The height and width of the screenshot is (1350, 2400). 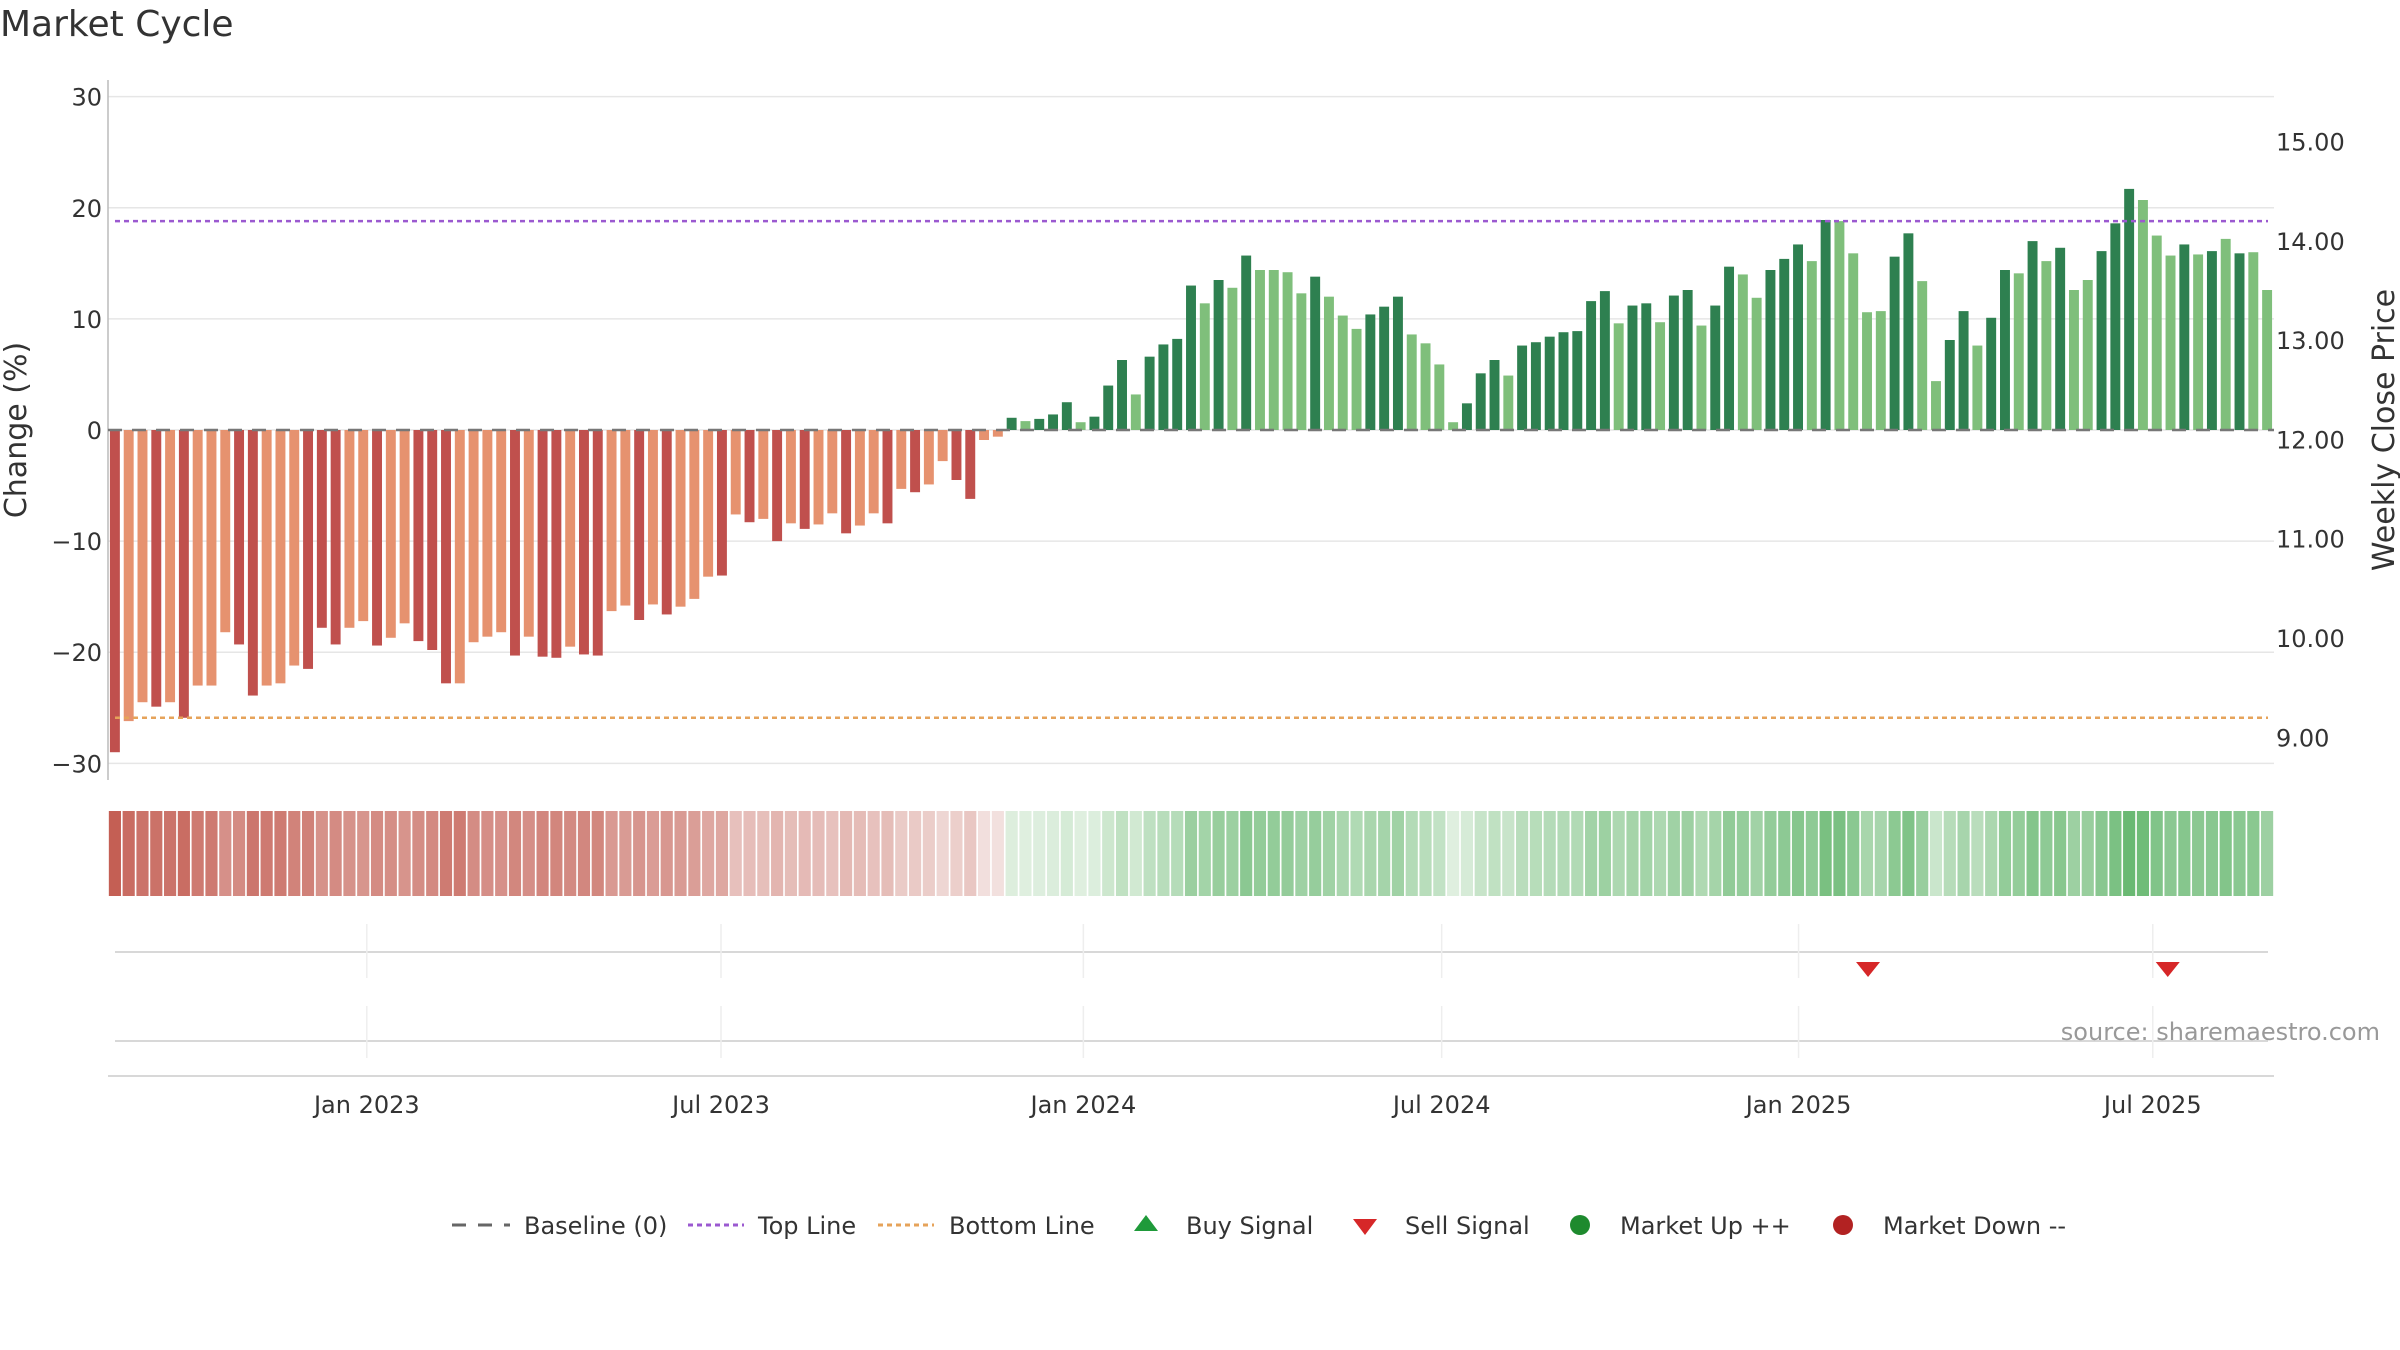 I want to click on y-tick-label-left: −20, so click(x=76, y=653).